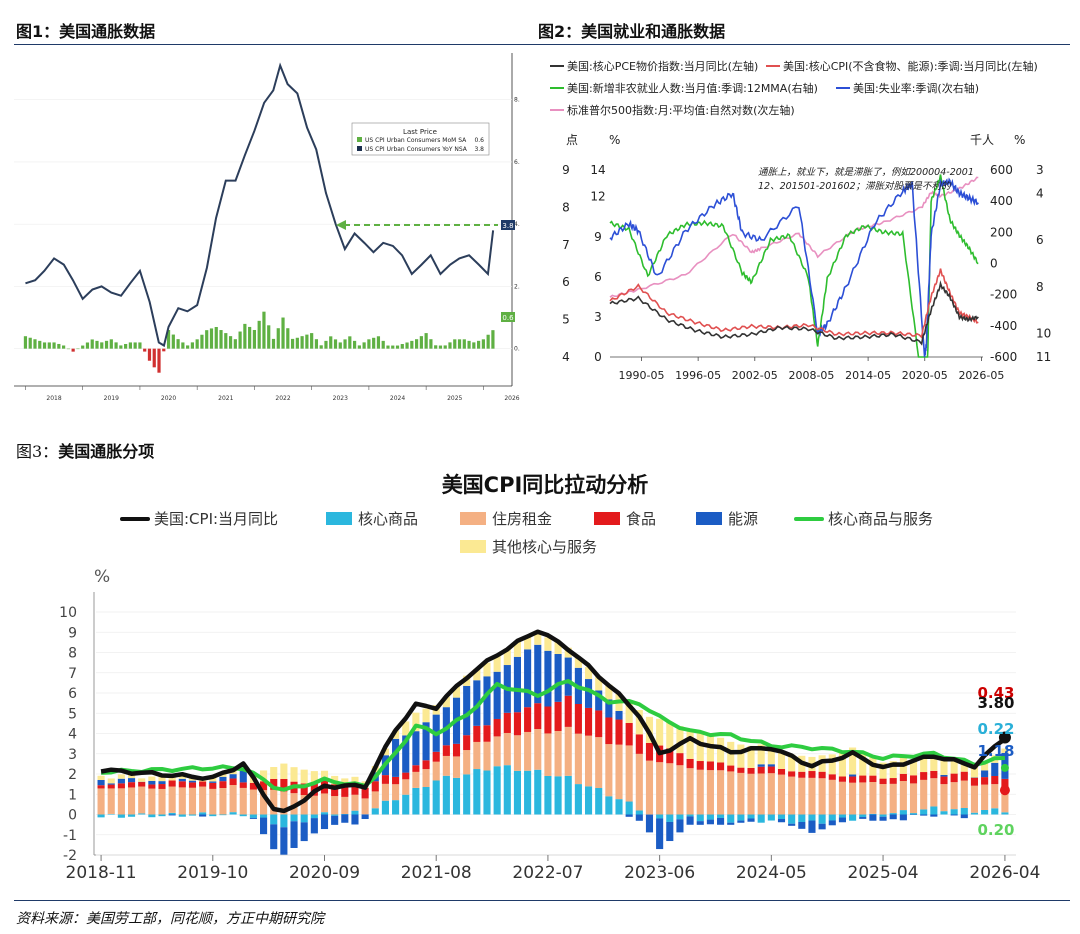 Image resolution: width=1080 pixels, height=934 pixels. I want to click on fig3-y-tick: 5, so click(72, 714).